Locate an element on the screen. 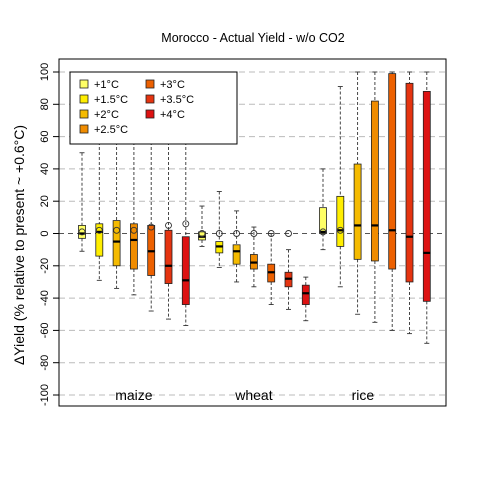 The image size is (480, 480). mean-markers is located at coordinates (211, 228).